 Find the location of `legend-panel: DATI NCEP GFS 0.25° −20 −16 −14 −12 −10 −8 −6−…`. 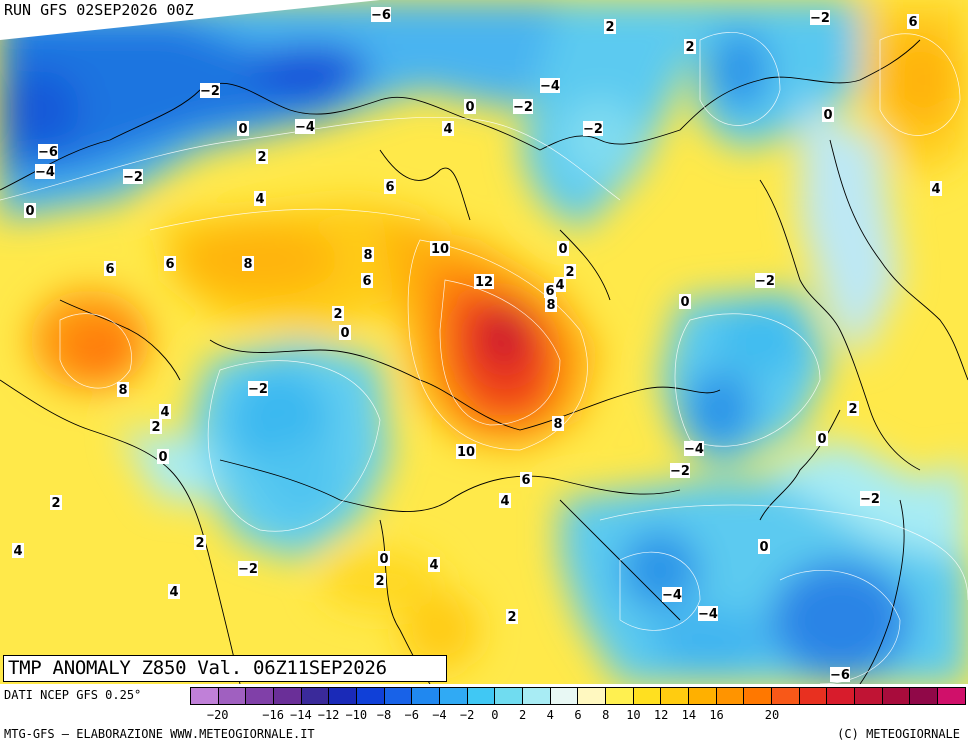

legend-panel: DATI NCEP GFS 0.25° −20 −16 −14 −12 −10 −8 −6−… is located at coordinates (484, 714).